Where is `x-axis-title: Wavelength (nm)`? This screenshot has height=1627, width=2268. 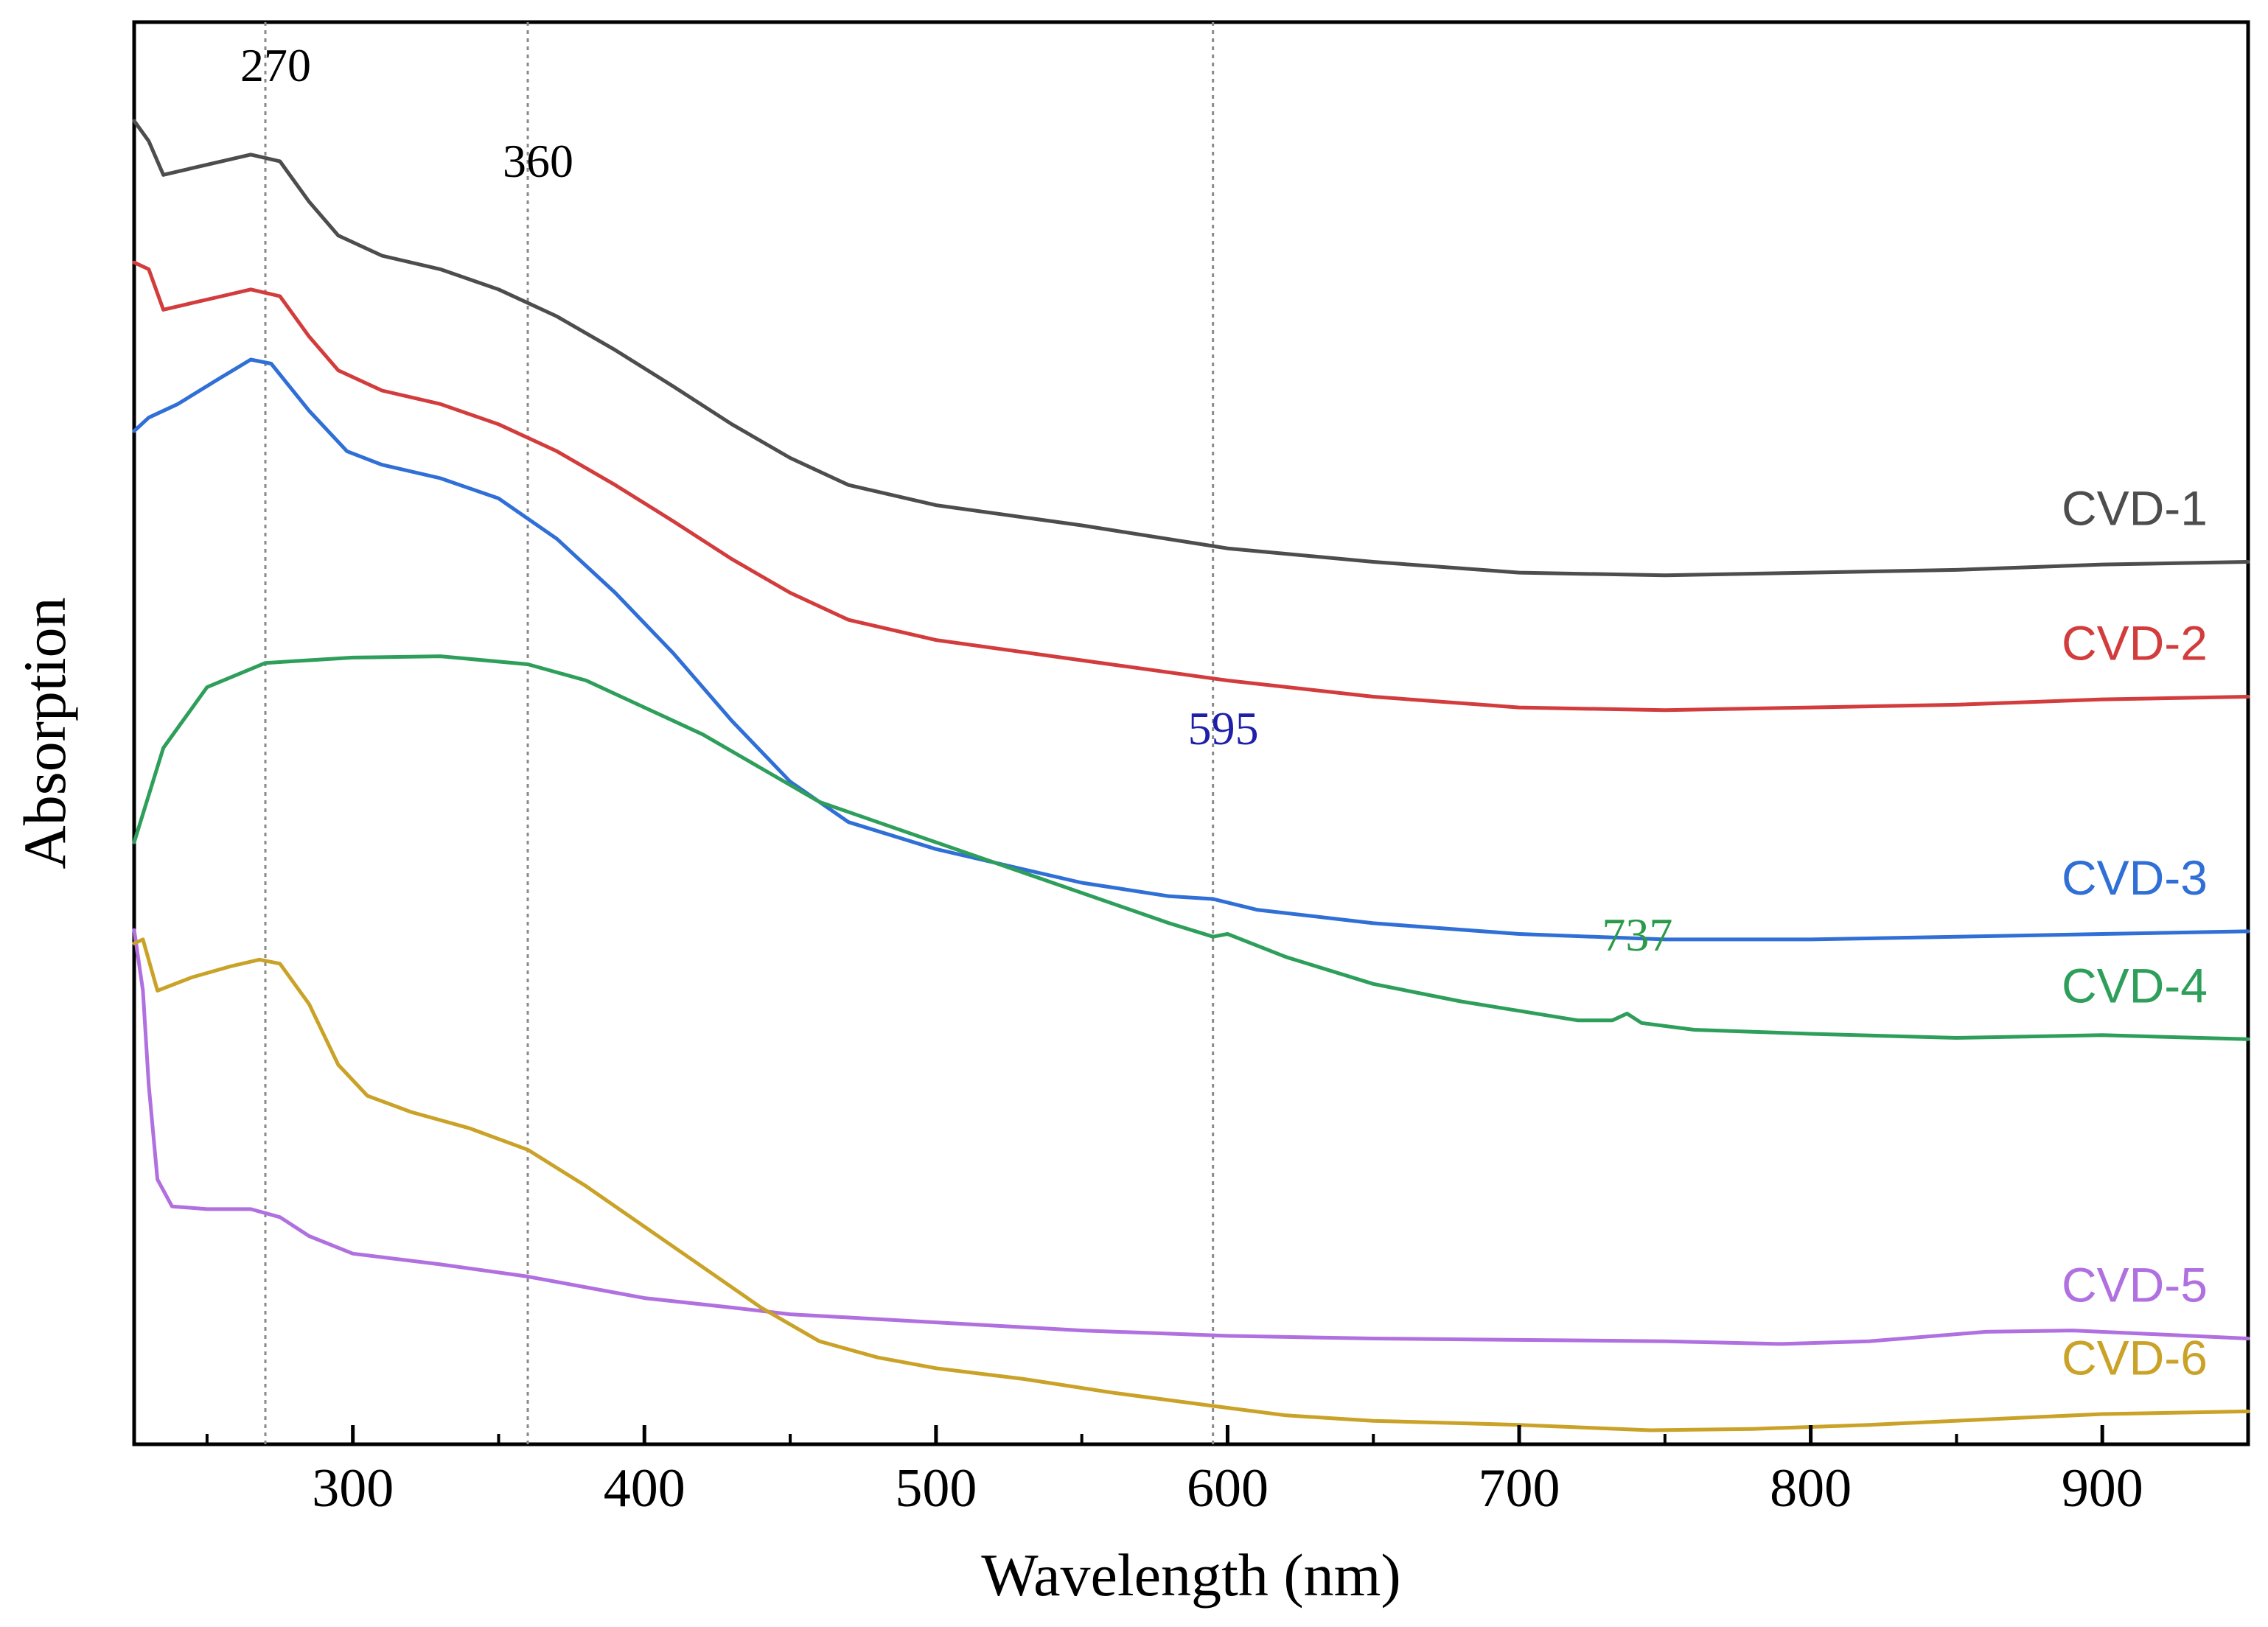 x-axis-title: Wavelength (nm) is located at coordinates (1190, 1575).